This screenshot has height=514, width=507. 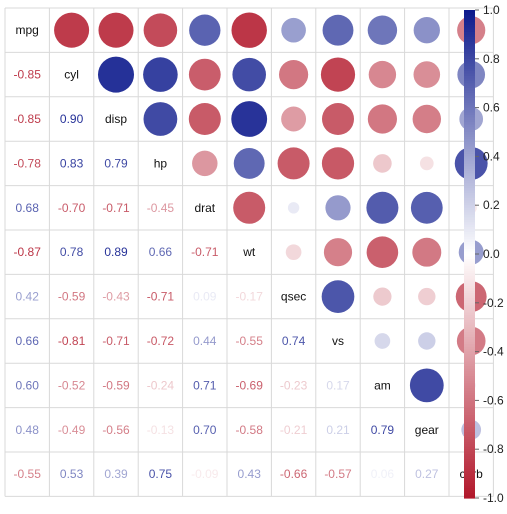 I want to click on corr-circle-wt-am, so click(x=382, y=252).